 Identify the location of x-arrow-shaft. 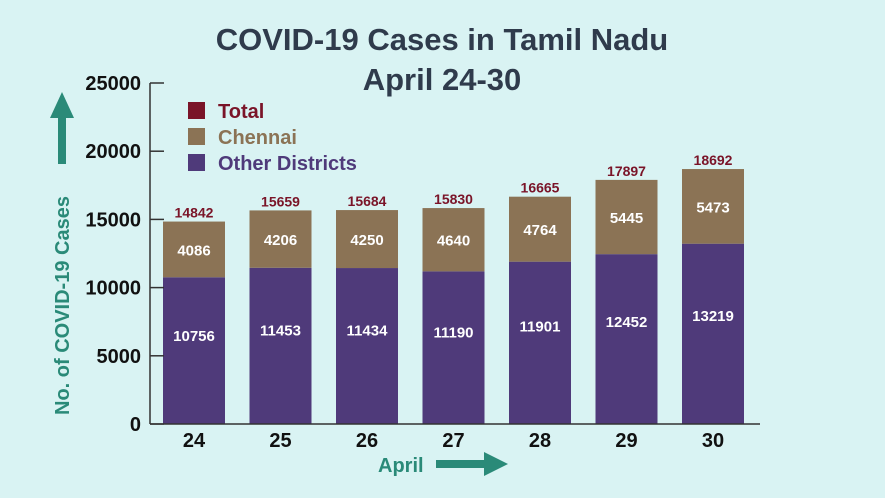
(461, 464).